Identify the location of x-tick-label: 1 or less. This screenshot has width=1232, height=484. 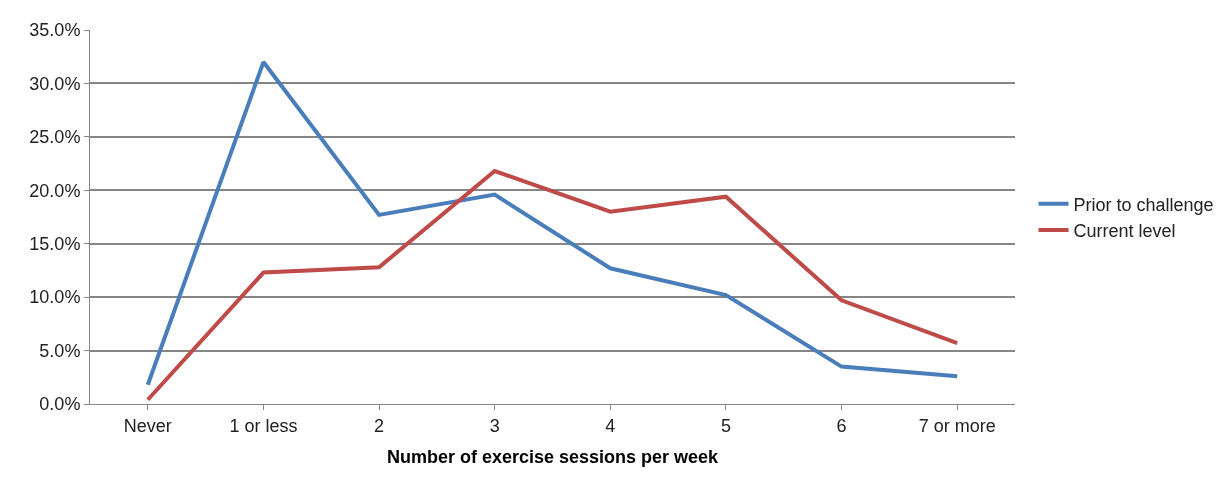
(263, 425).